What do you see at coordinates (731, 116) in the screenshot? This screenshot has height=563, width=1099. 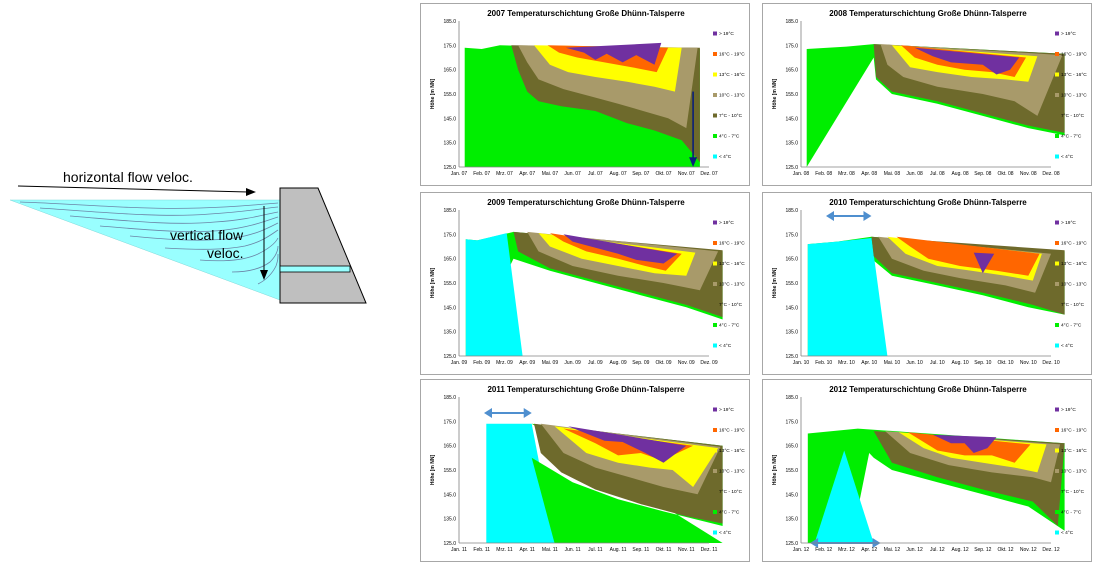 I see `legend-label: 7°C - 10°C` at bounding box center [731, 116].